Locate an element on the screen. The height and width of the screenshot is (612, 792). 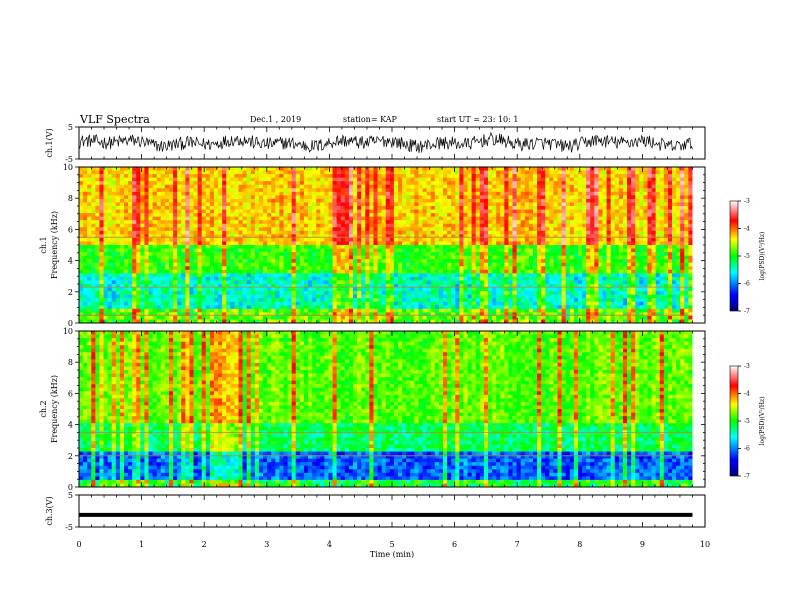
x-tick-label: 8 is located at coordinates (579, 544).